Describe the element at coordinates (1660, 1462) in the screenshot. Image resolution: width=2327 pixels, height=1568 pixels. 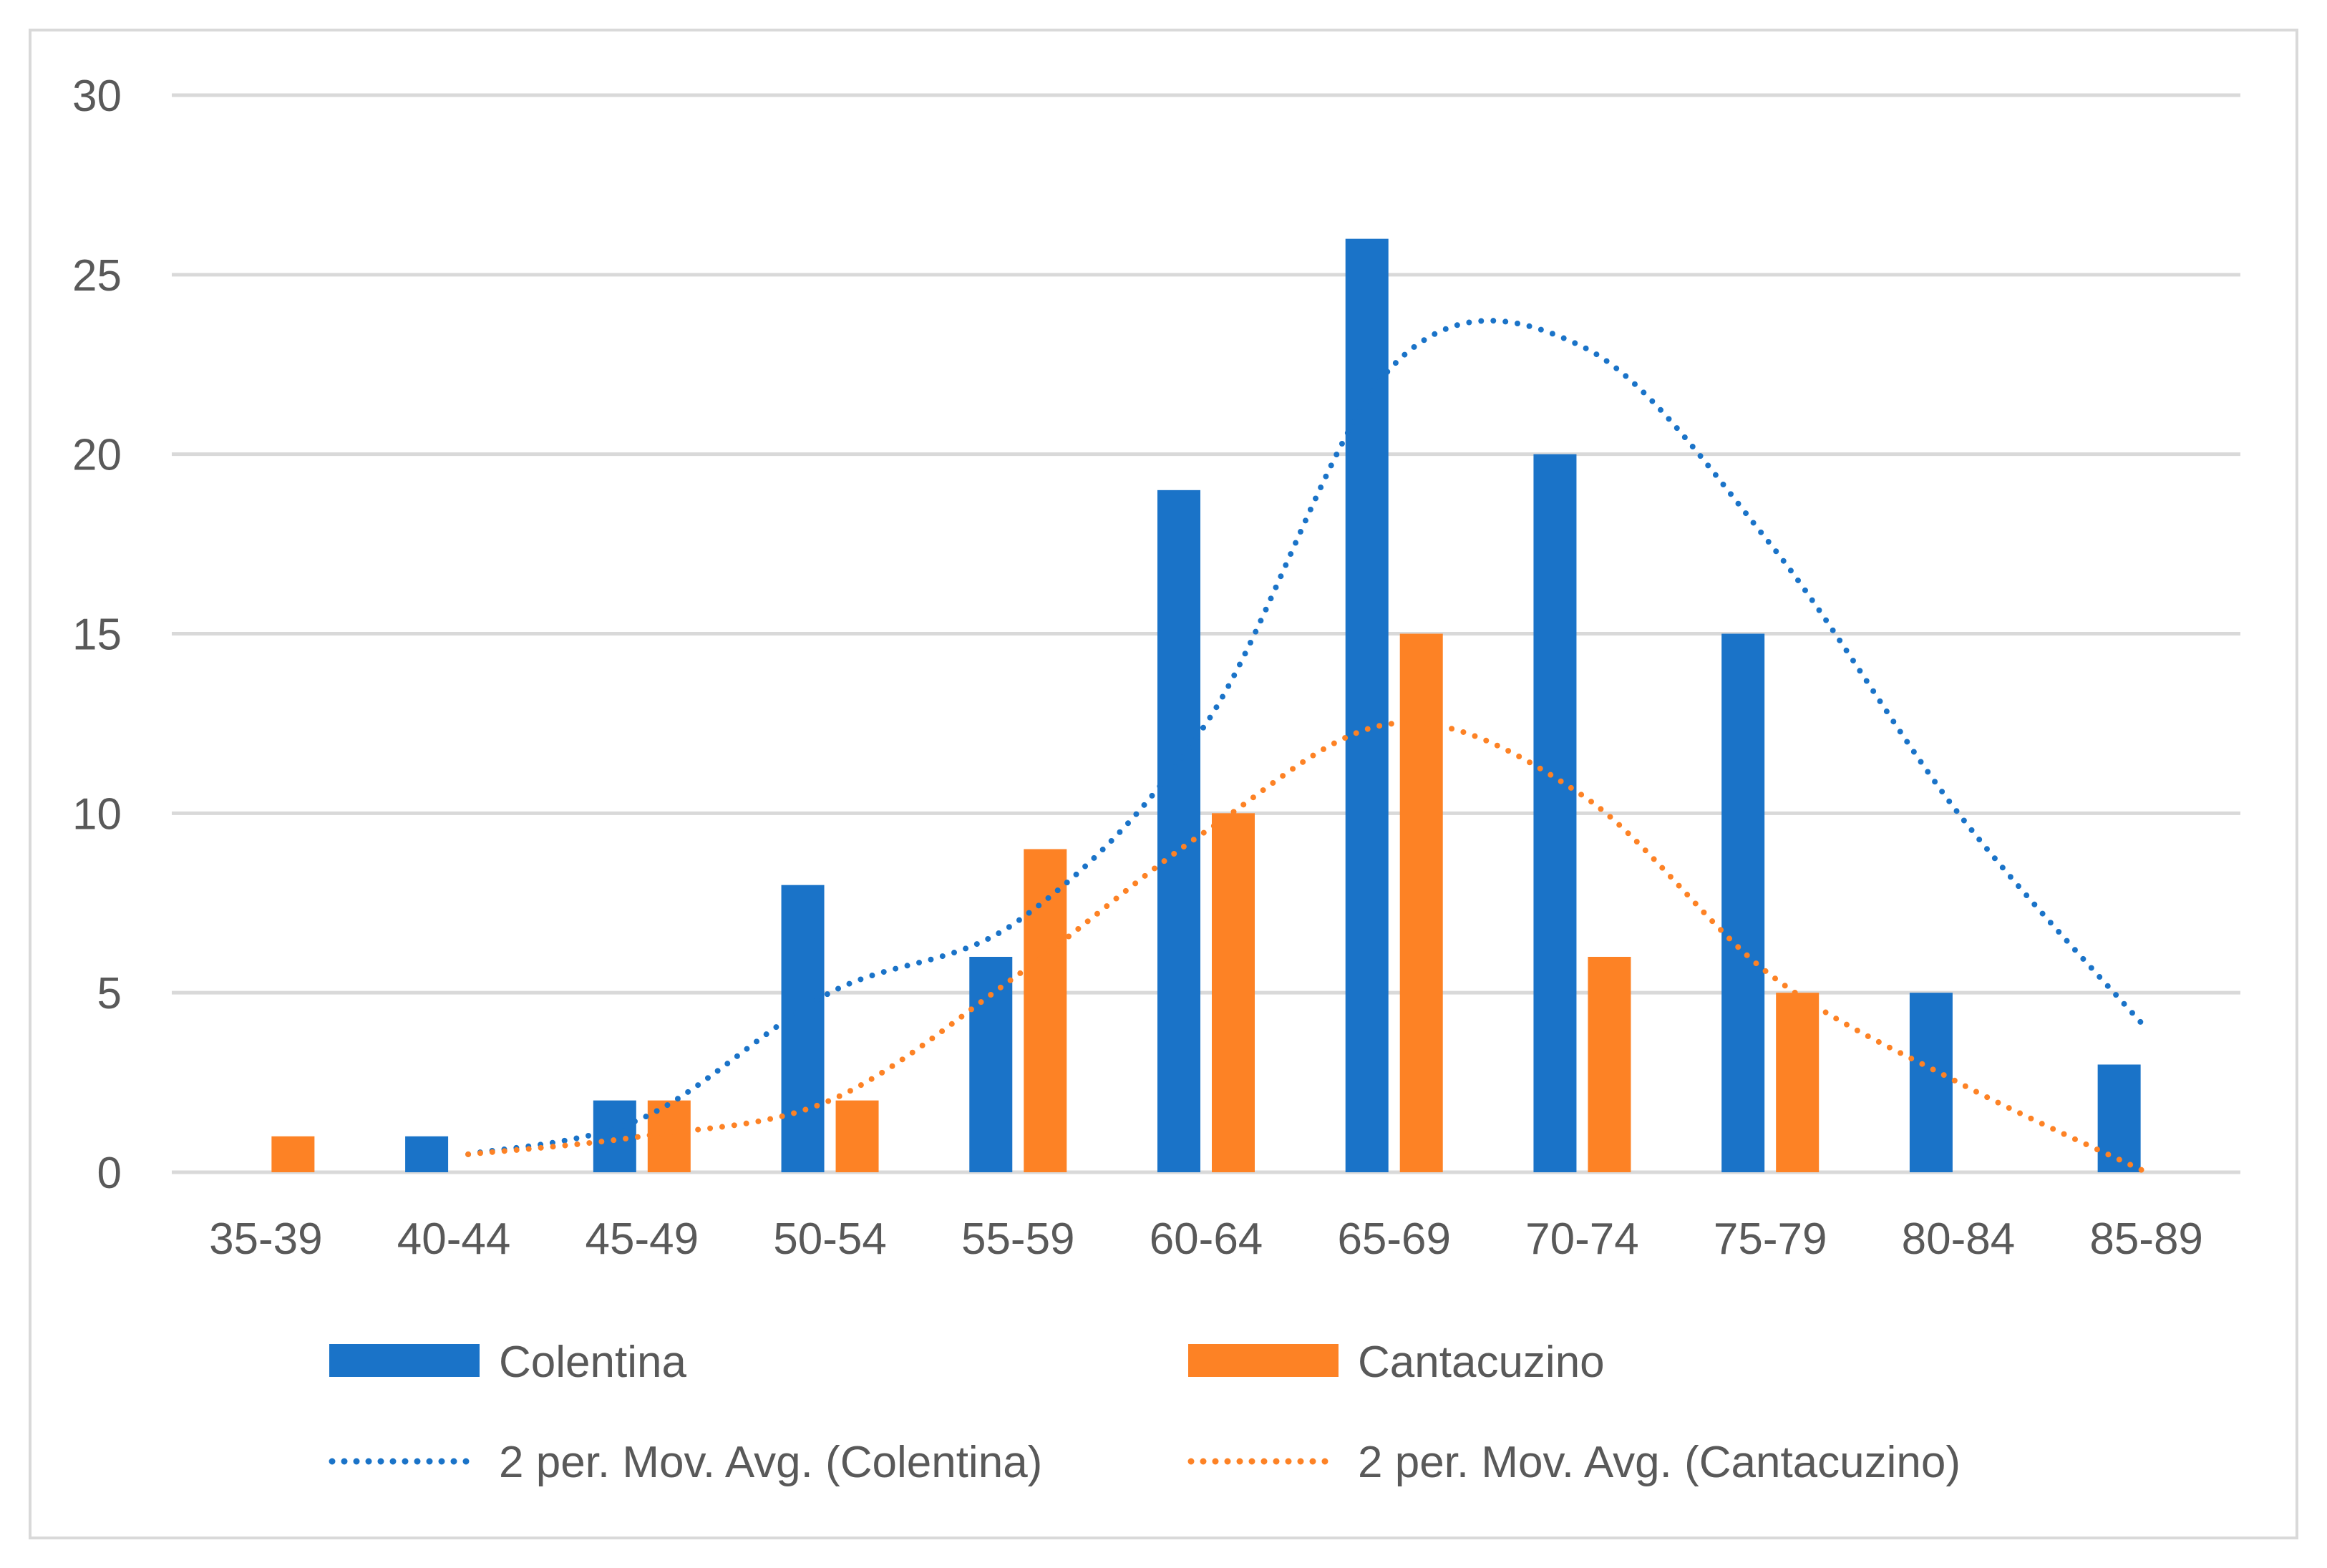
I see `legend-label: 2 per. Mov. Avg. (Cantacuzino)` at that location.